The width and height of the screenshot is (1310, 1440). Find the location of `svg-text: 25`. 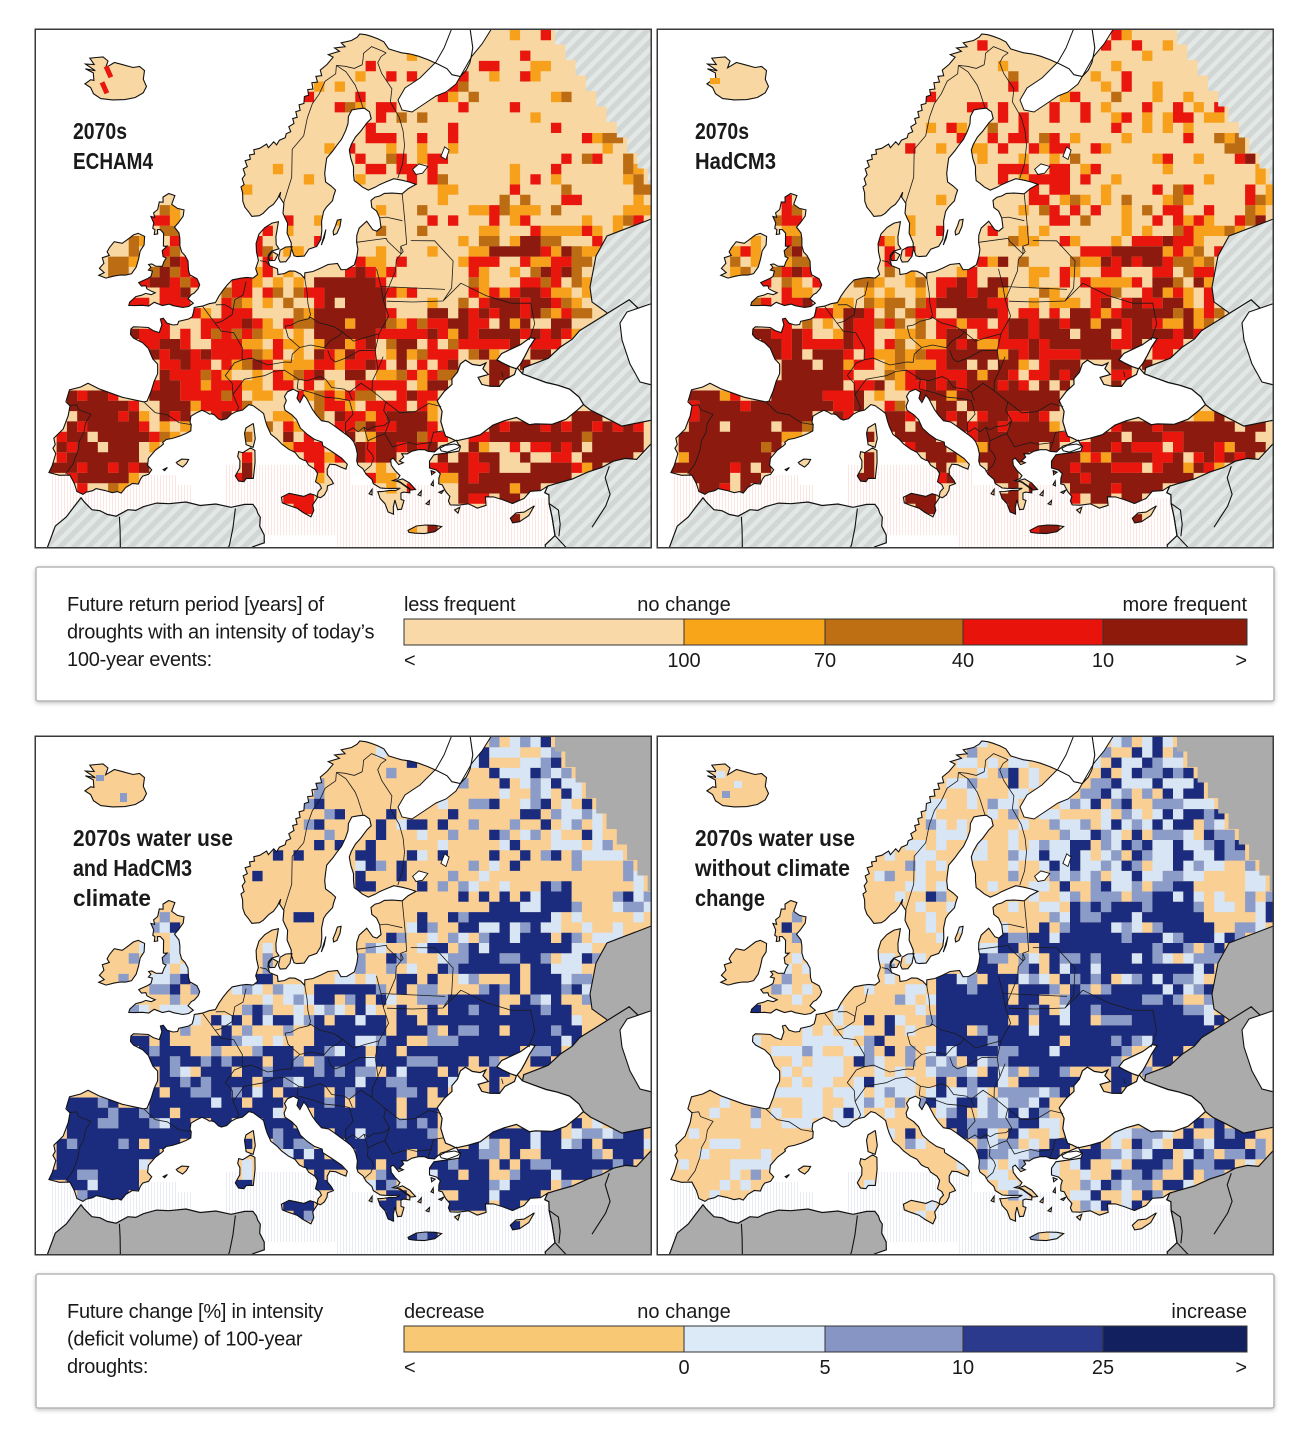

svg-text: 25 is located at coordinates (1103, 1368).